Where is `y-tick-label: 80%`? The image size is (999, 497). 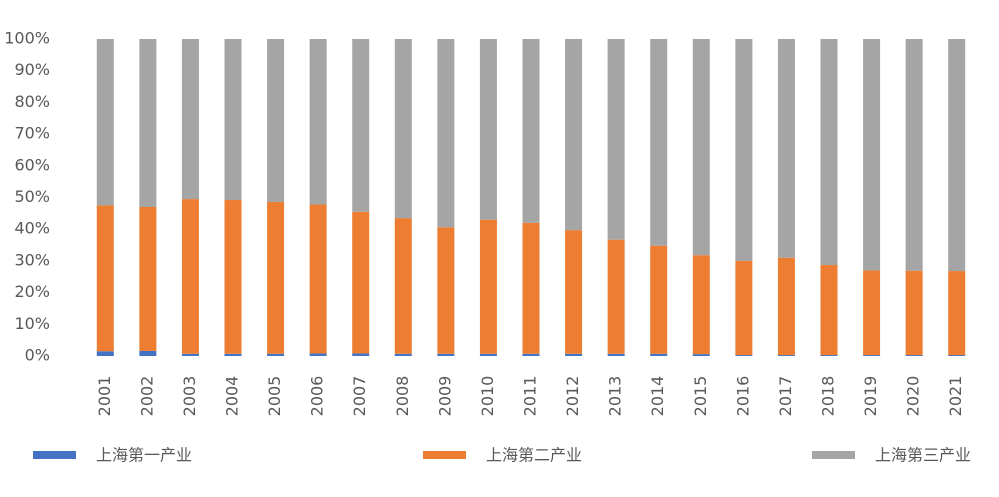 y-tick-label: 80% is located at coordinates (32, 101).